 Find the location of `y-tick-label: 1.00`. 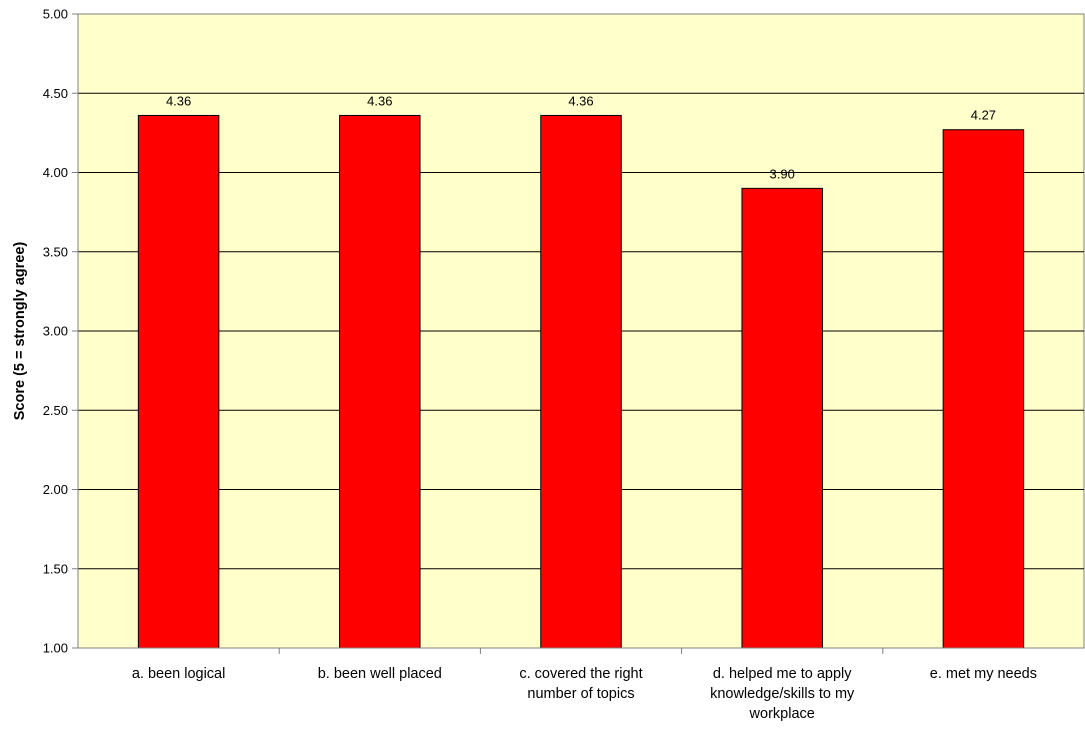

y-tick-label: 1.00 is located at coordinates (55, 648).